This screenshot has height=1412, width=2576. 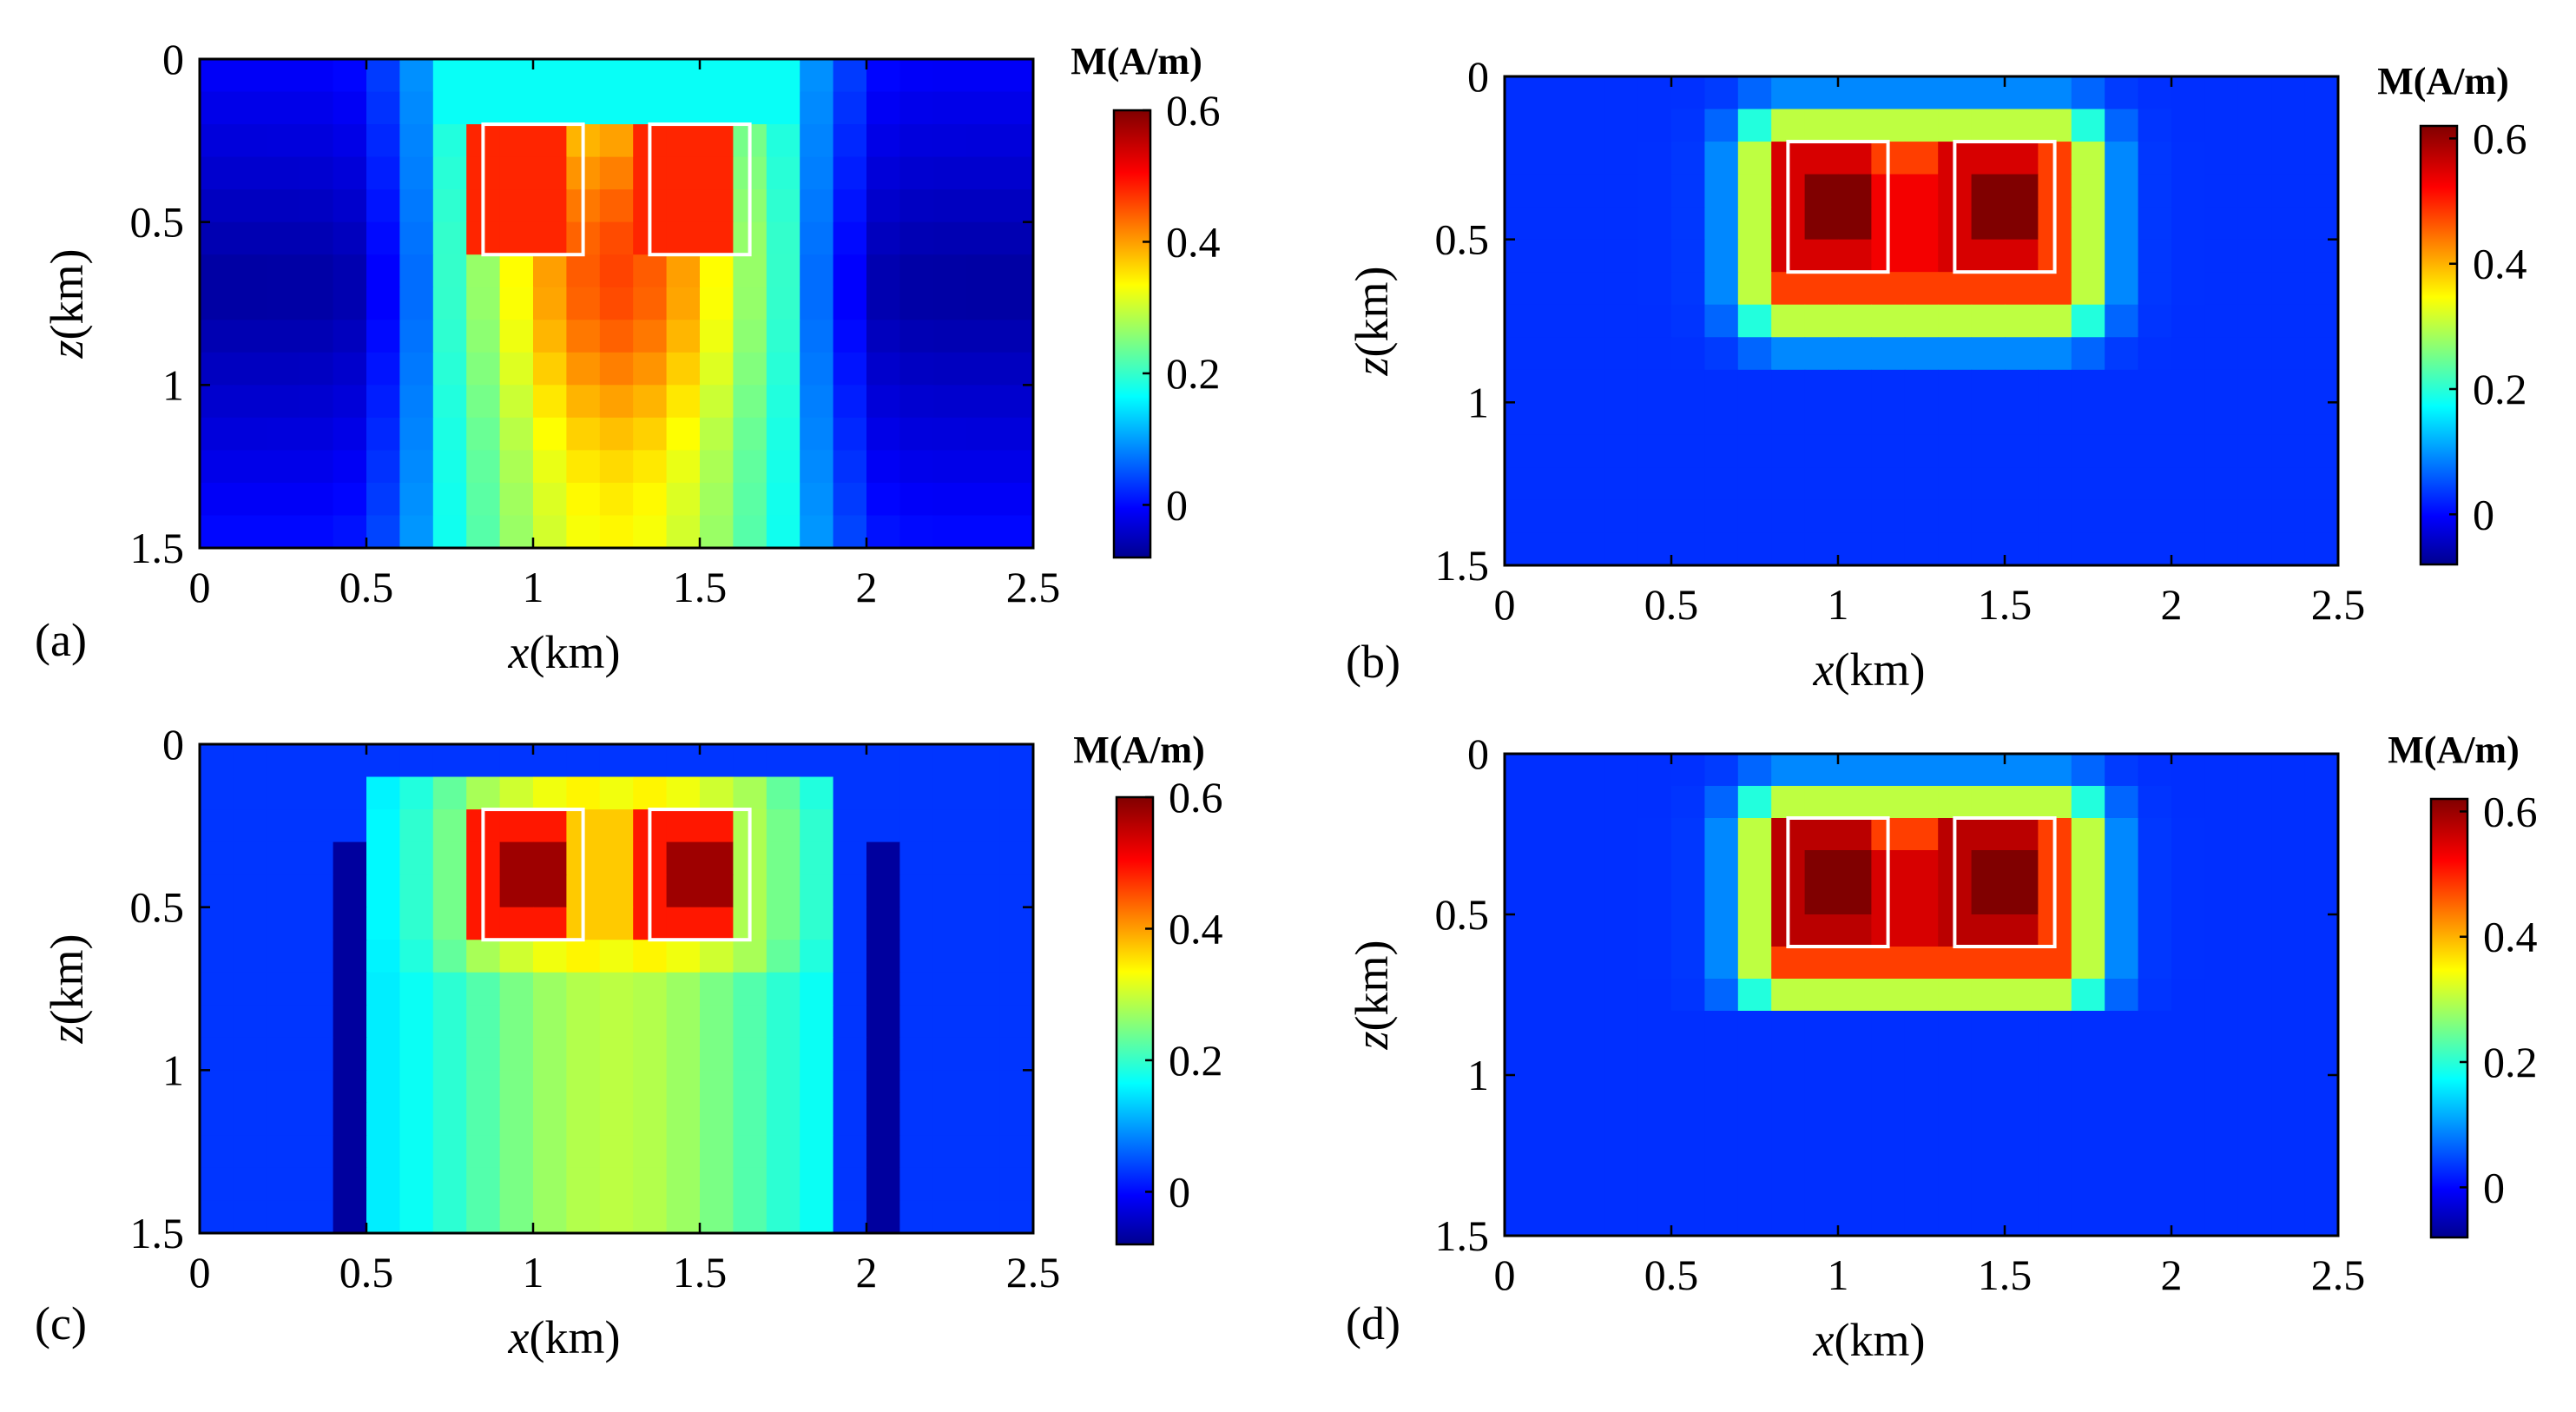 I want to click on y-ticks-a: 00.511.5, so click(x=581, y=303).